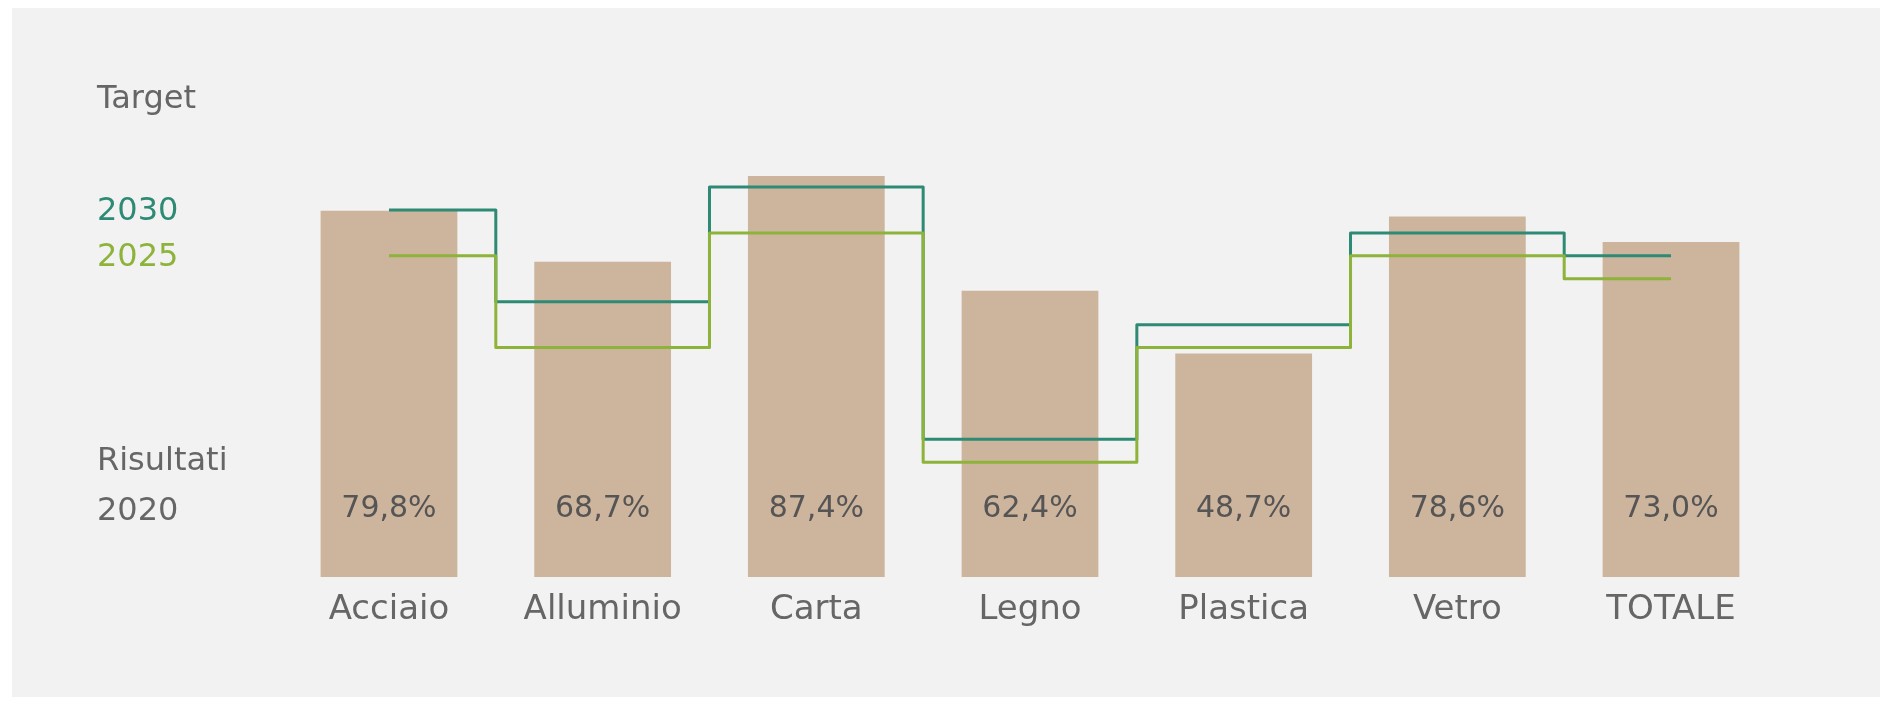  What do you see at coordinates (602, 606) in the screenshot?
I see `x-tick-label: Alluminio` at bounding box center [602, 606].